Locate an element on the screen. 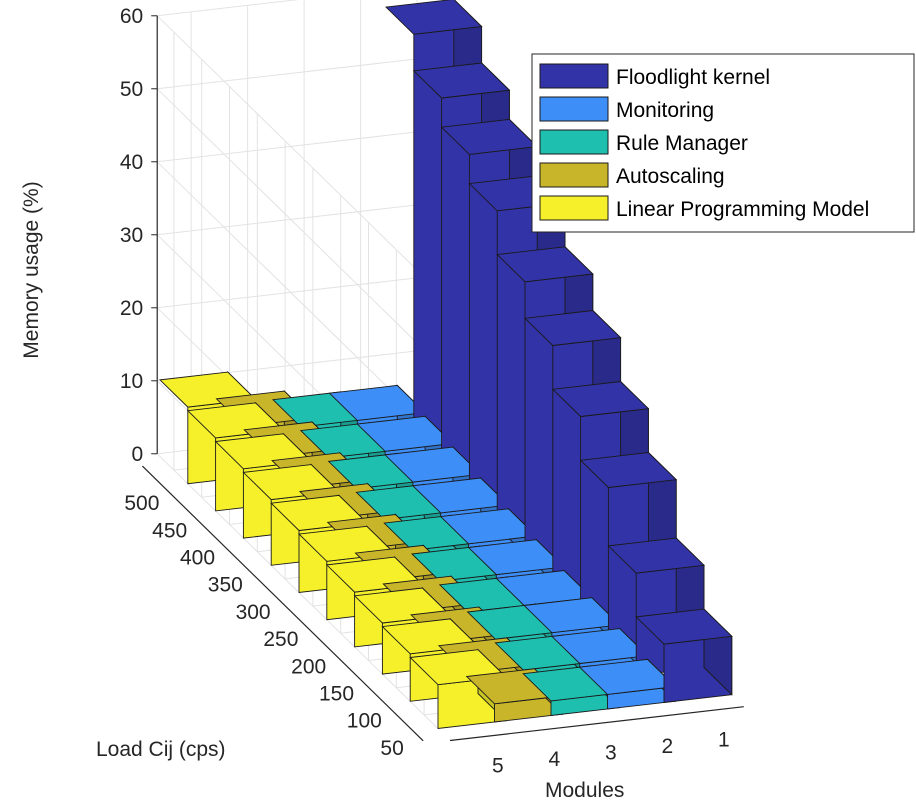 This screenshot has width=916, height=806. x-tick-label: 4 is located at coordinates (555, 759).